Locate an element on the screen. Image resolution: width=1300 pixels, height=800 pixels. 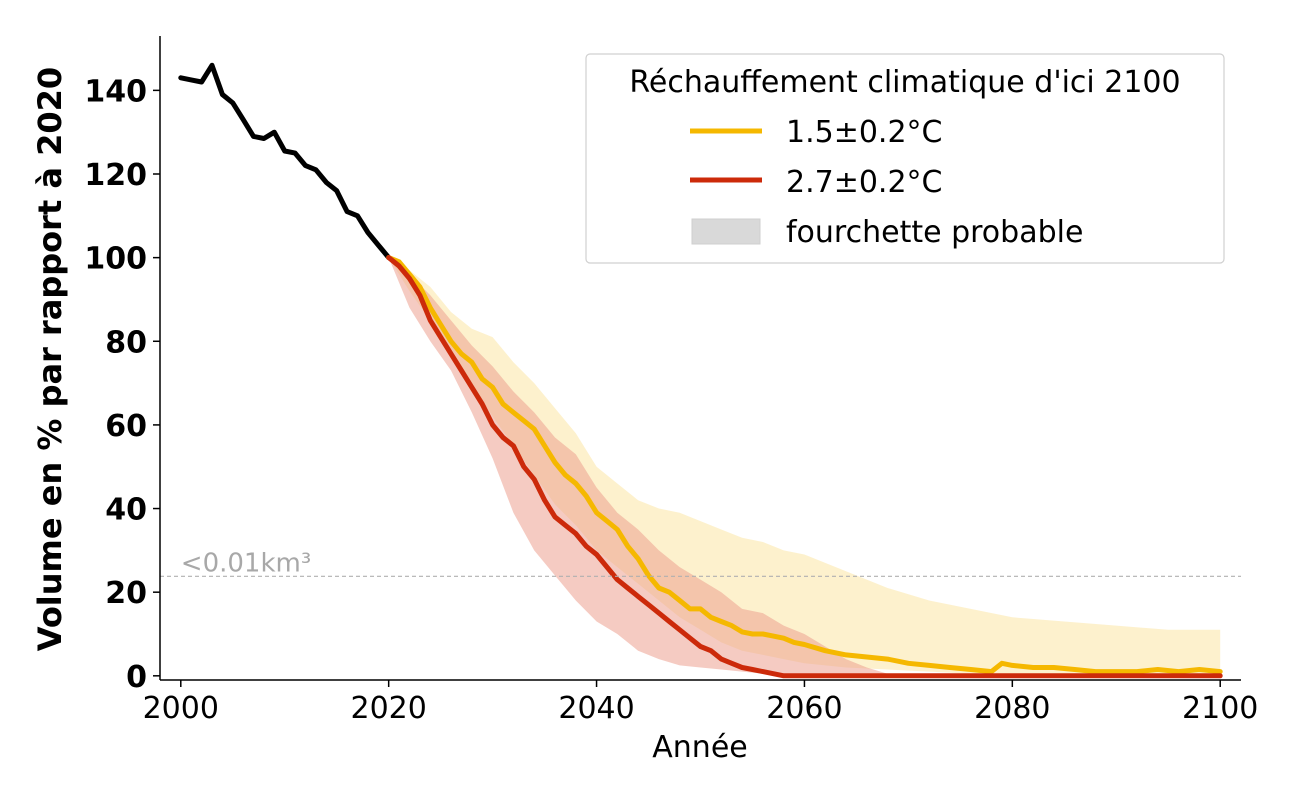
y-tick-label: 100 is located at coordinates (115, 259).